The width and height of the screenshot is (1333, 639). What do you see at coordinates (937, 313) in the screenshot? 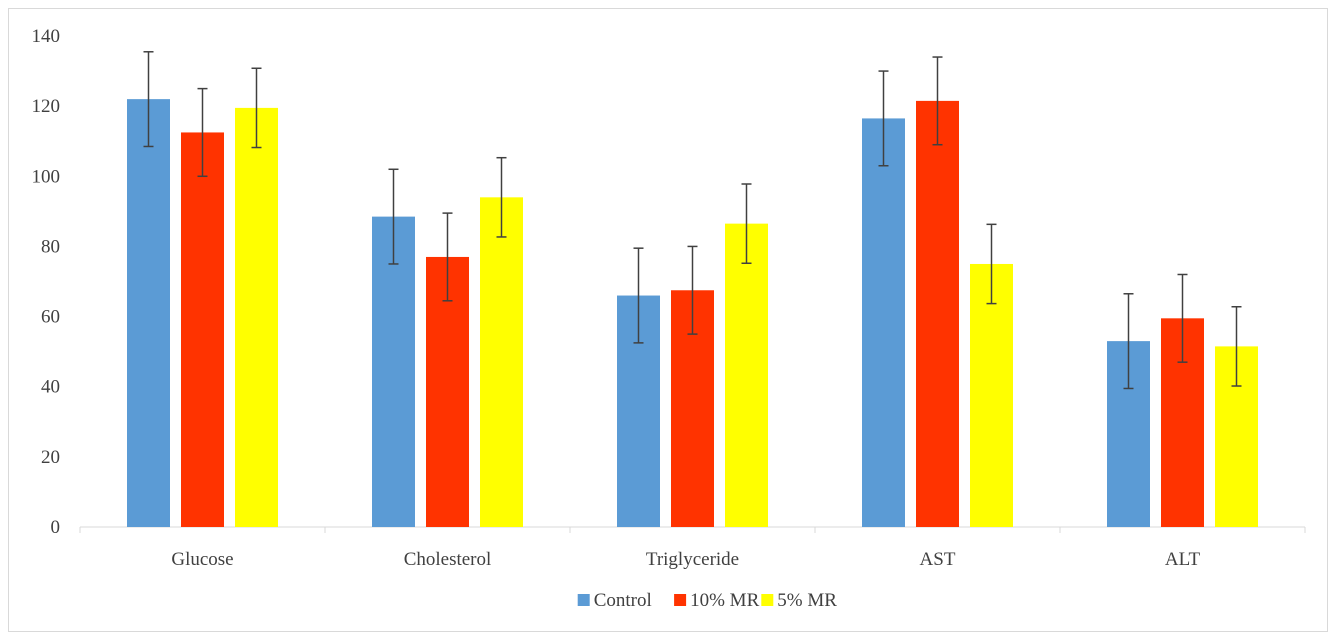
I see `bar-10-mr-ast` at bounding box center [937, 313].